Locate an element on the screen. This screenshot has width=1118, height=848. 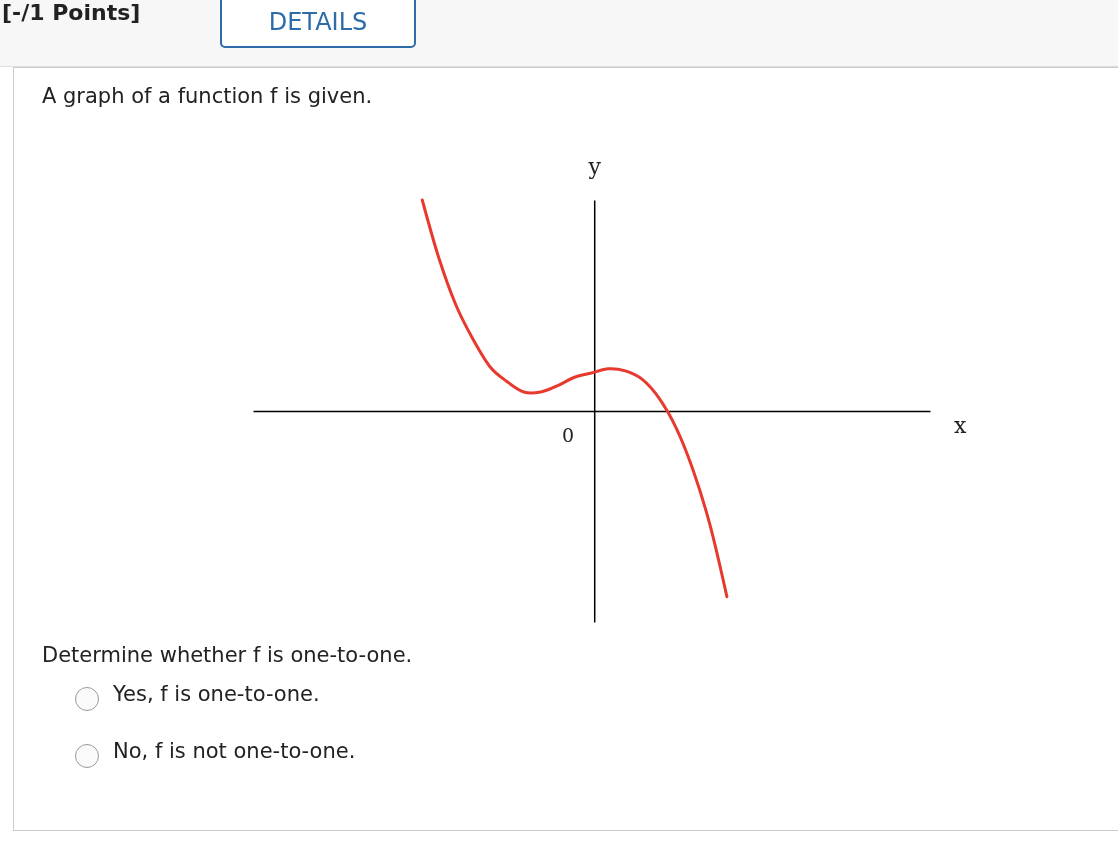
annotation: 0 is located at coordinates (568, 435).